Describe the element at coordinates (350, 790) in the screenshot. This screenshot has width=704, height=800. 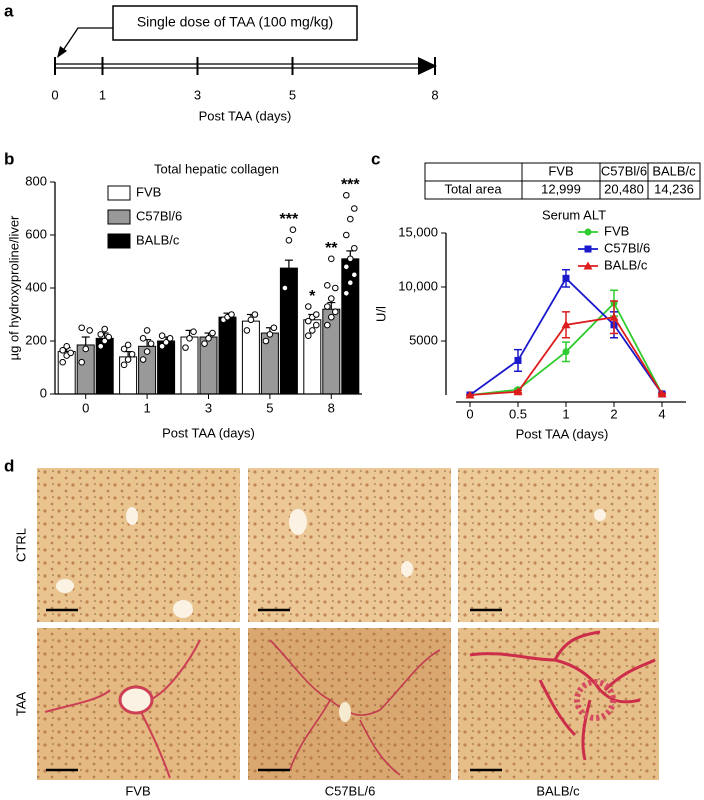
I see `column-label: C57BL/6` at that location.